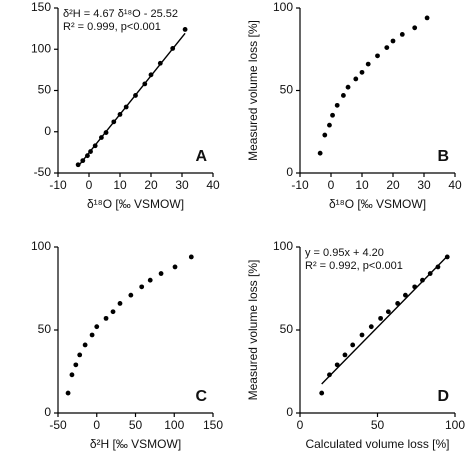 The image size is (474, 474). Describe the element at coordinates (344, 253) in the screenshot. I see `annotation: y = 0.95x + 4.20` at that location.